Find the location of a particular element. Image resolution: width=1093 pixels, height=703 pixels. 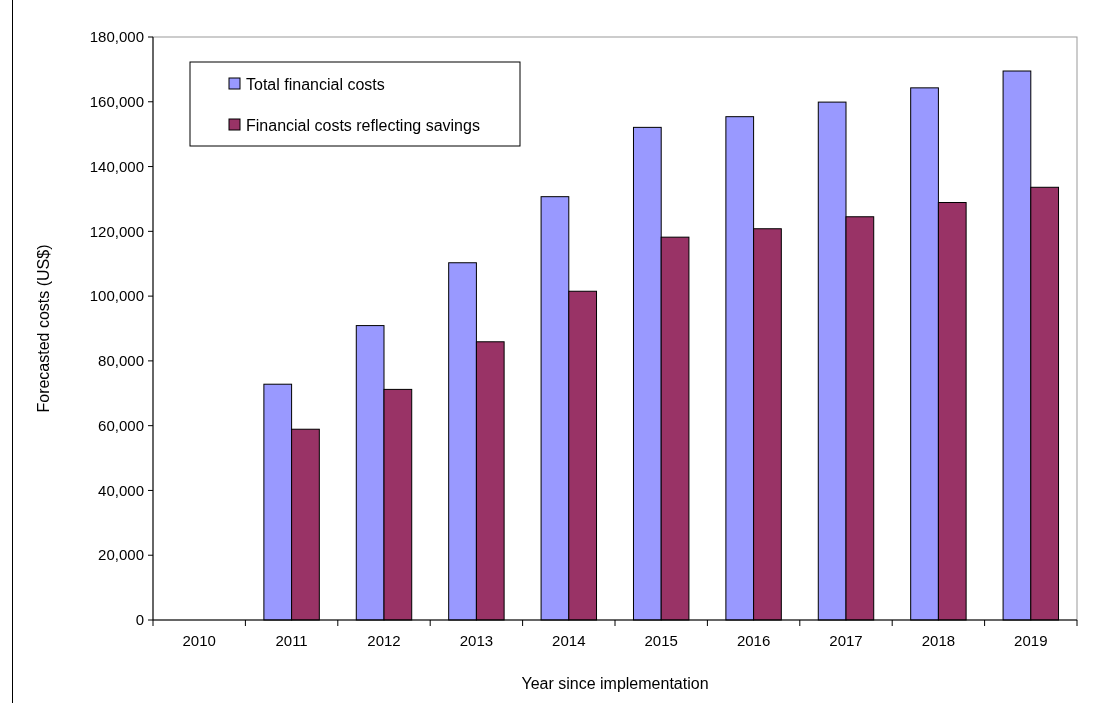

x-tick-label: 2019 is located at coordinates (1031, 640).